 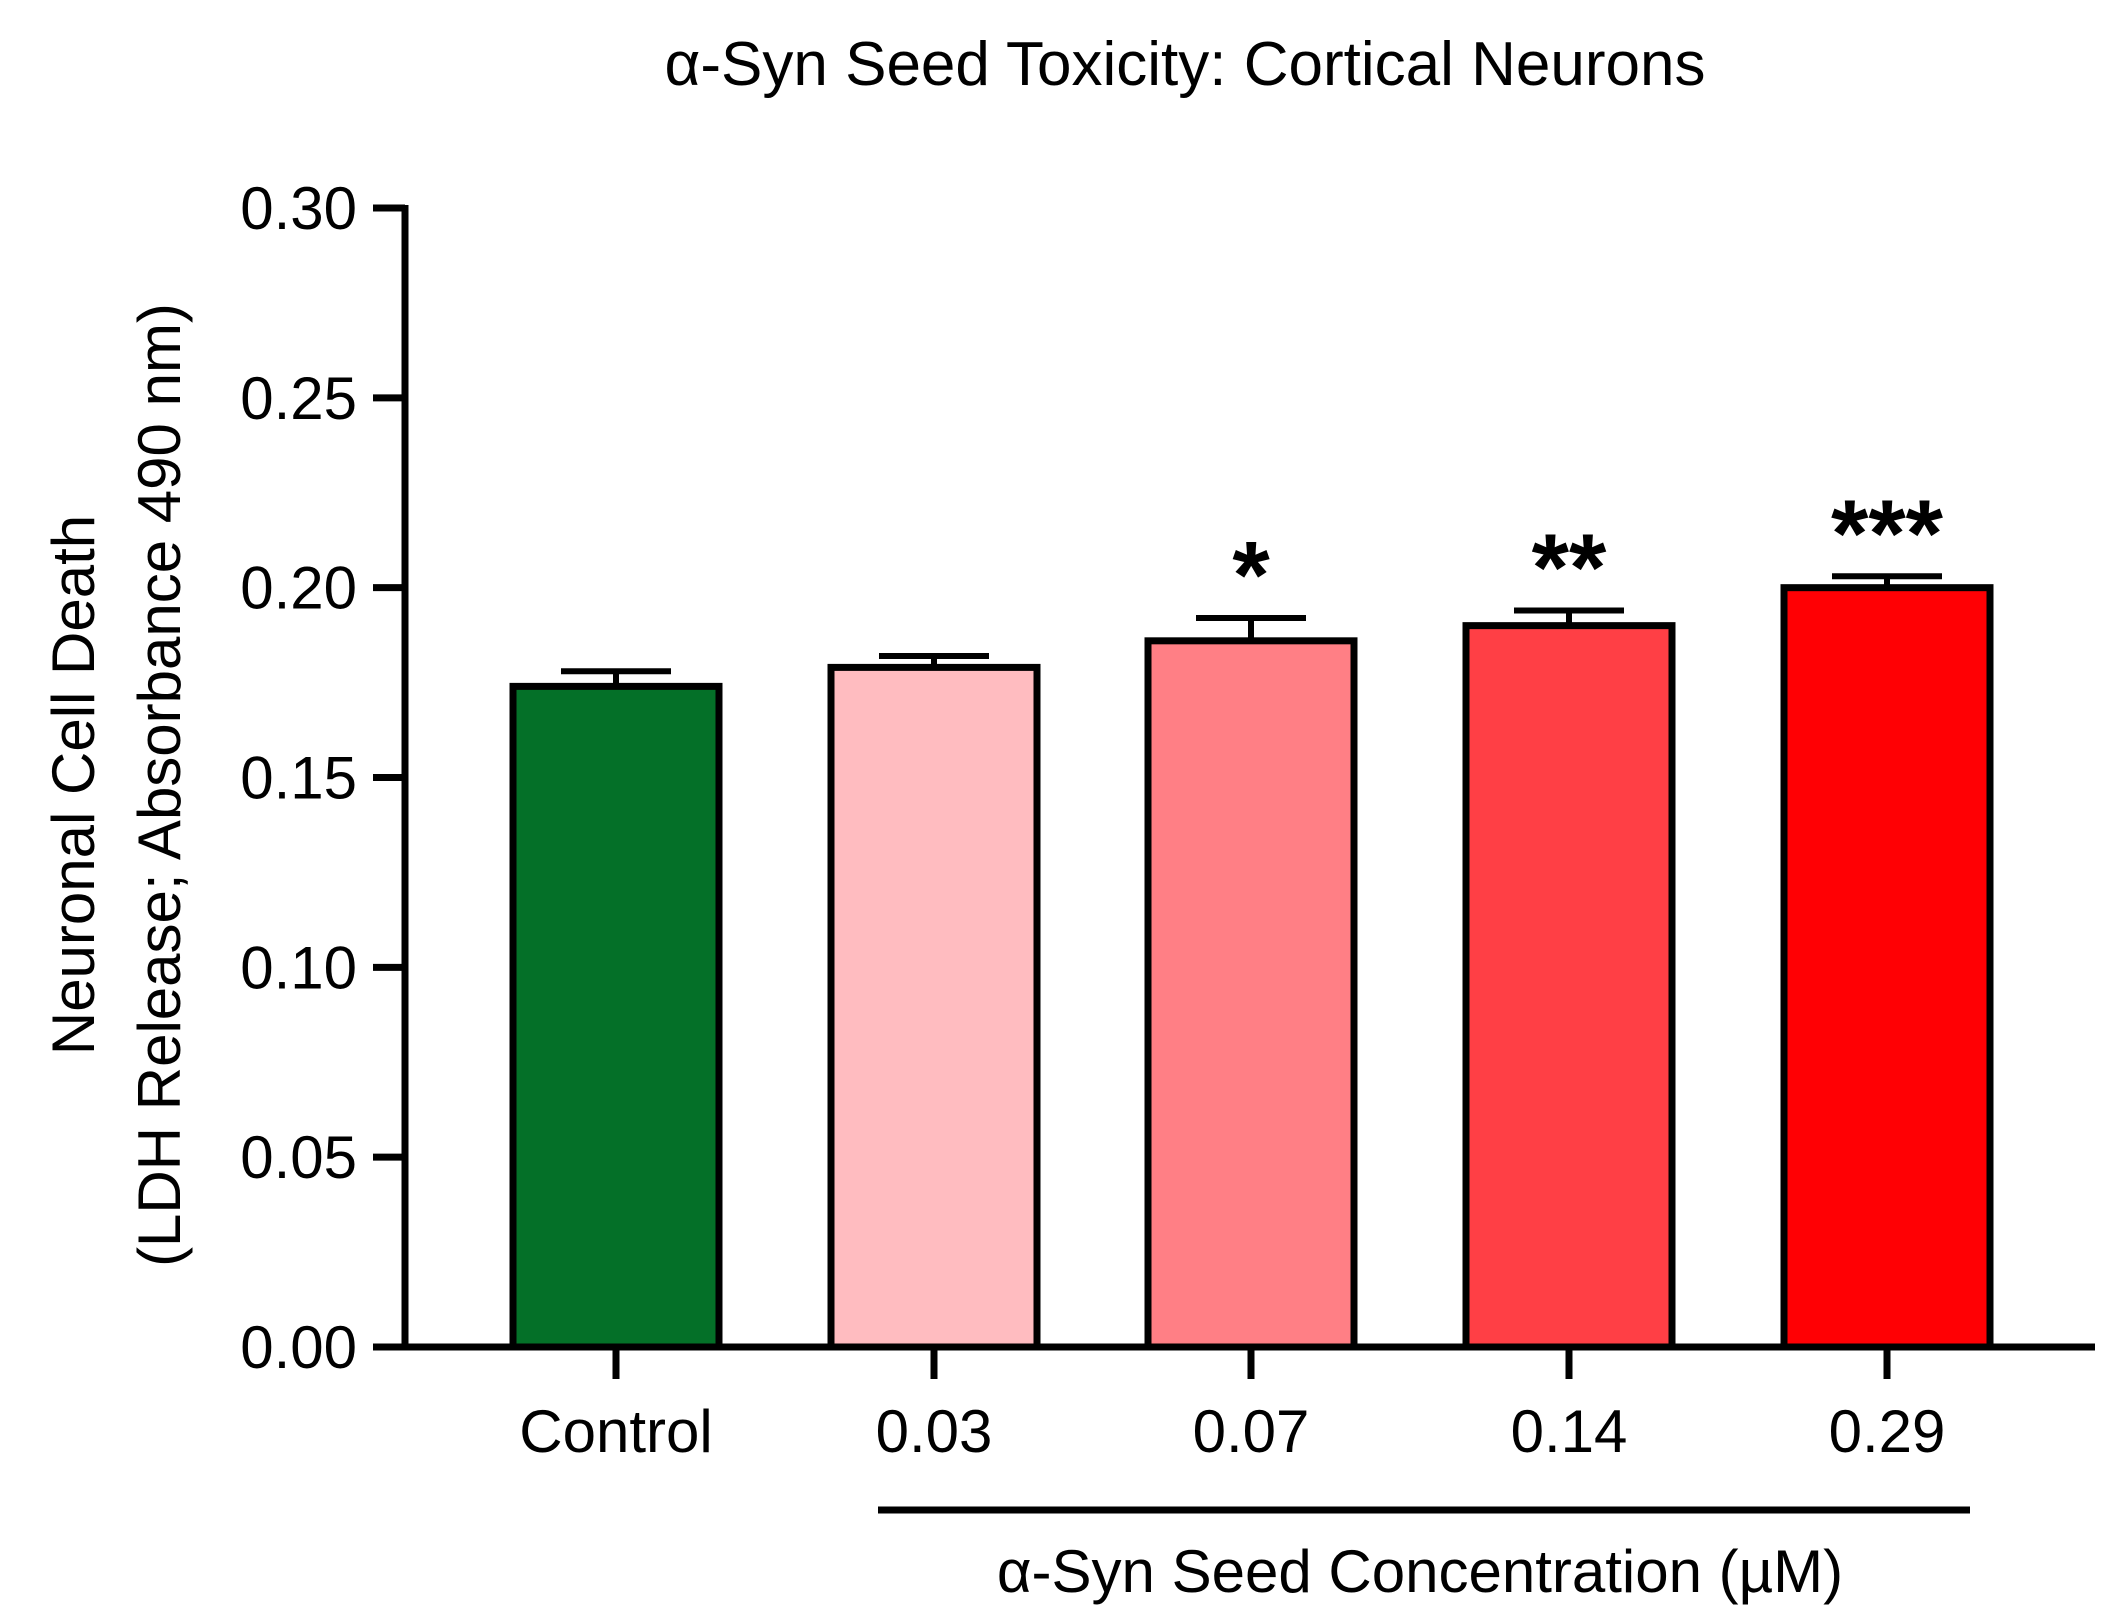 I want to click on y-axis-label-line1: Neuronal Cell Death, so click(x=73, y=785).